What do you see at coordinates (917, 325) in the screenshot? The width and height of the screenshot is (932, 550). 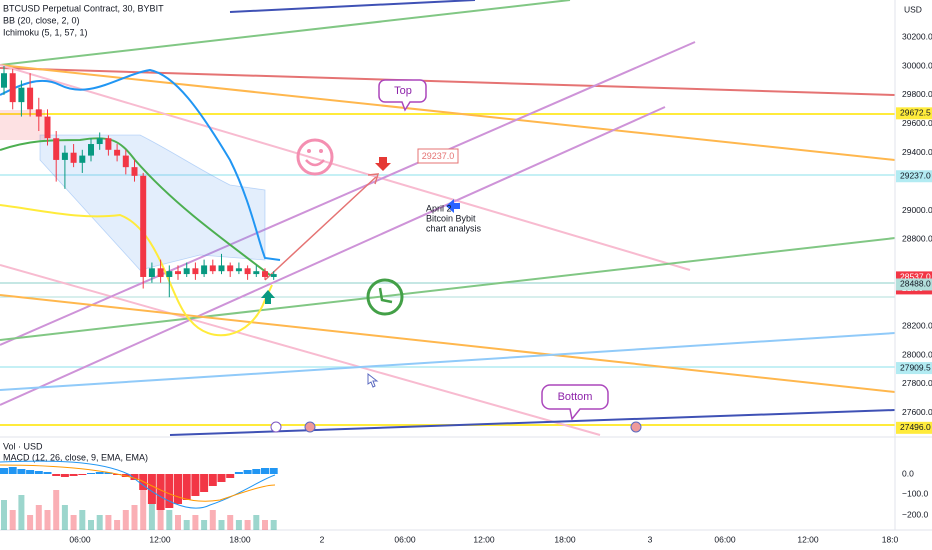 I see `price-tick-label: 28200.0` at bounding box center [917, 325].